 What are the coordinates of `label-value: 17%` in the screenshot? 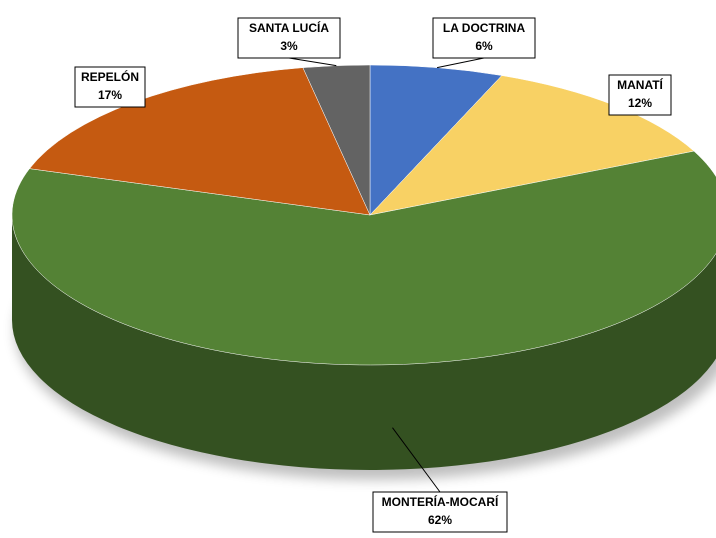 It's located at (110, 95).